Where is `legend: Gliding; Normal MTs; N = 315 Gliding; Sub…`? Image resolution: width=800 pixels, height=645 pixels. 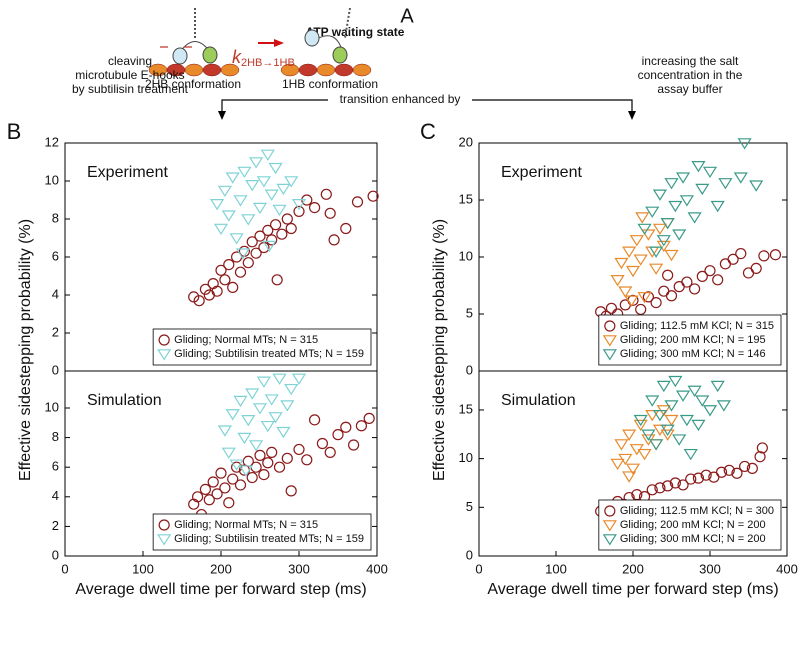
legend: Gliding; Normal MTs; N = 315 Gliding; Sub… is located at coordinates (262, 347).